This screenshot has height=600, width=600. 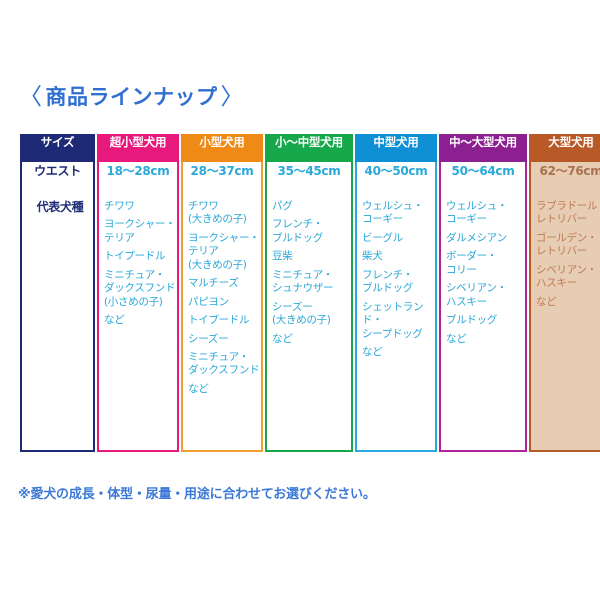 I want to click on breed-item: ダルメシアン, so click(x=485, y=238).